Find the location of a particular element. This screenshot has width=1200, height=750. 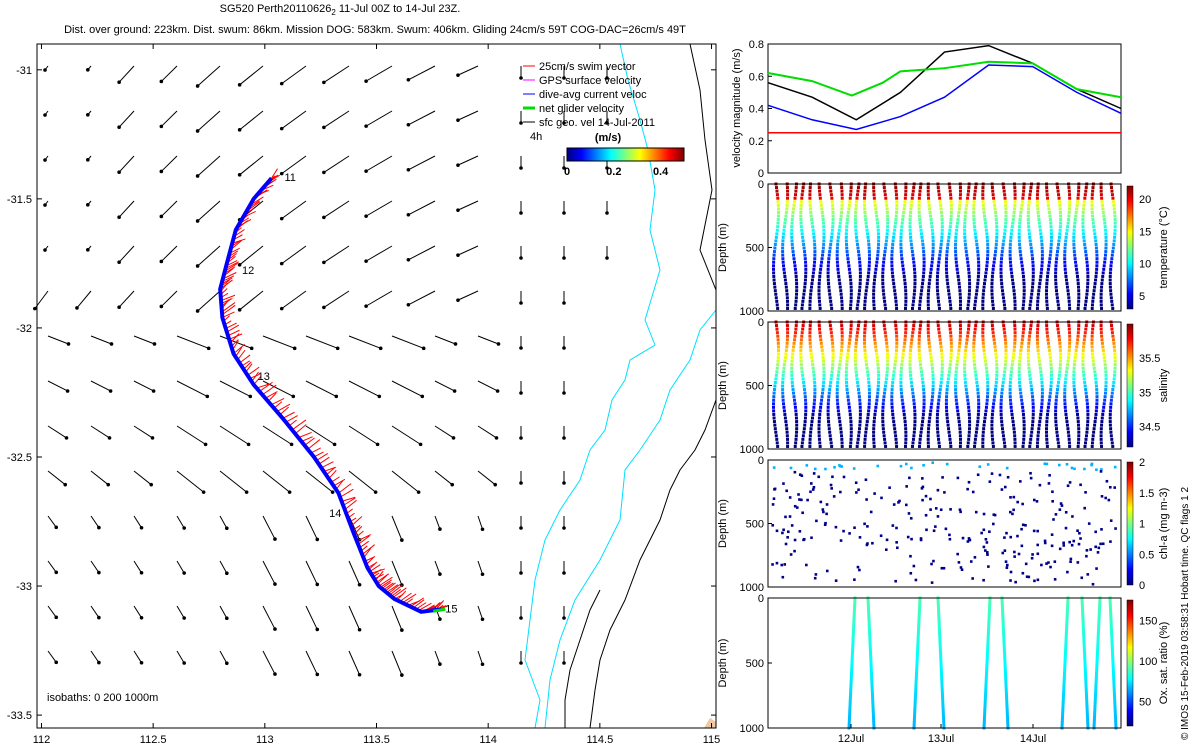

coastline is located at coordinates (592, 386).